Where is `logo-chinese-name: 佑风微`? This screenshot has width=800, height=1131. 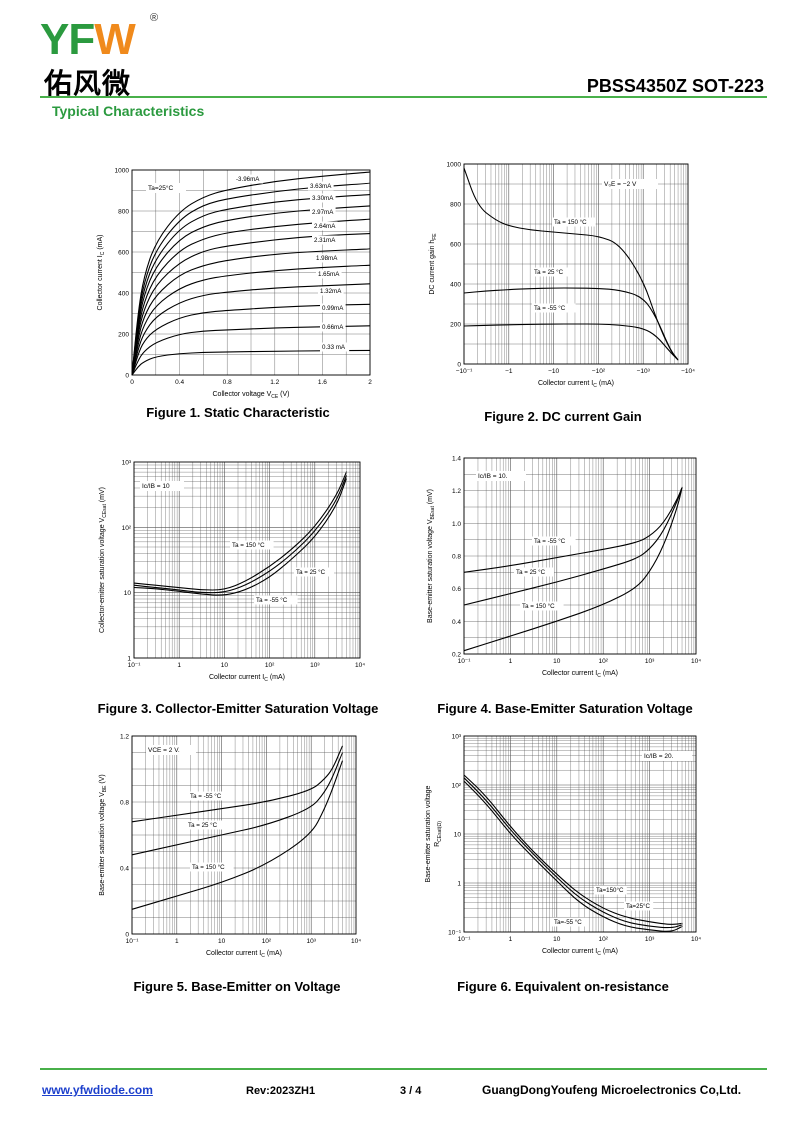
logo-chinese-name: 佑风微 is located at coordinates (88, 83).